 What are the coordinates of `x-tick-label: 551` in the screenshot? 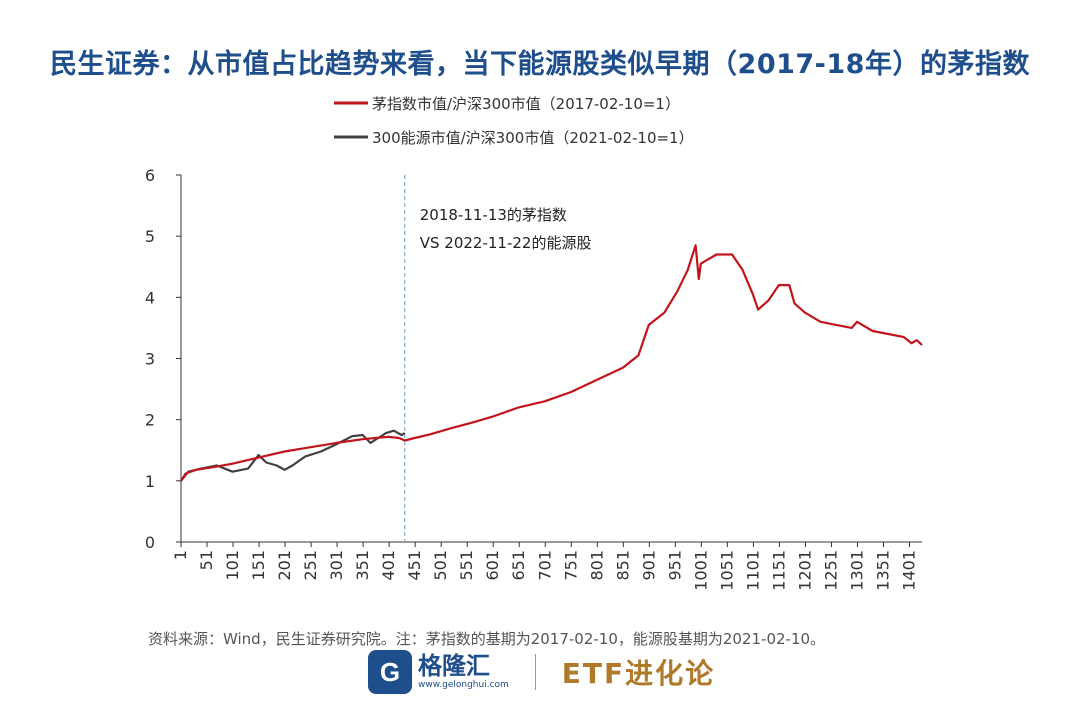 It's located at (466, 565).